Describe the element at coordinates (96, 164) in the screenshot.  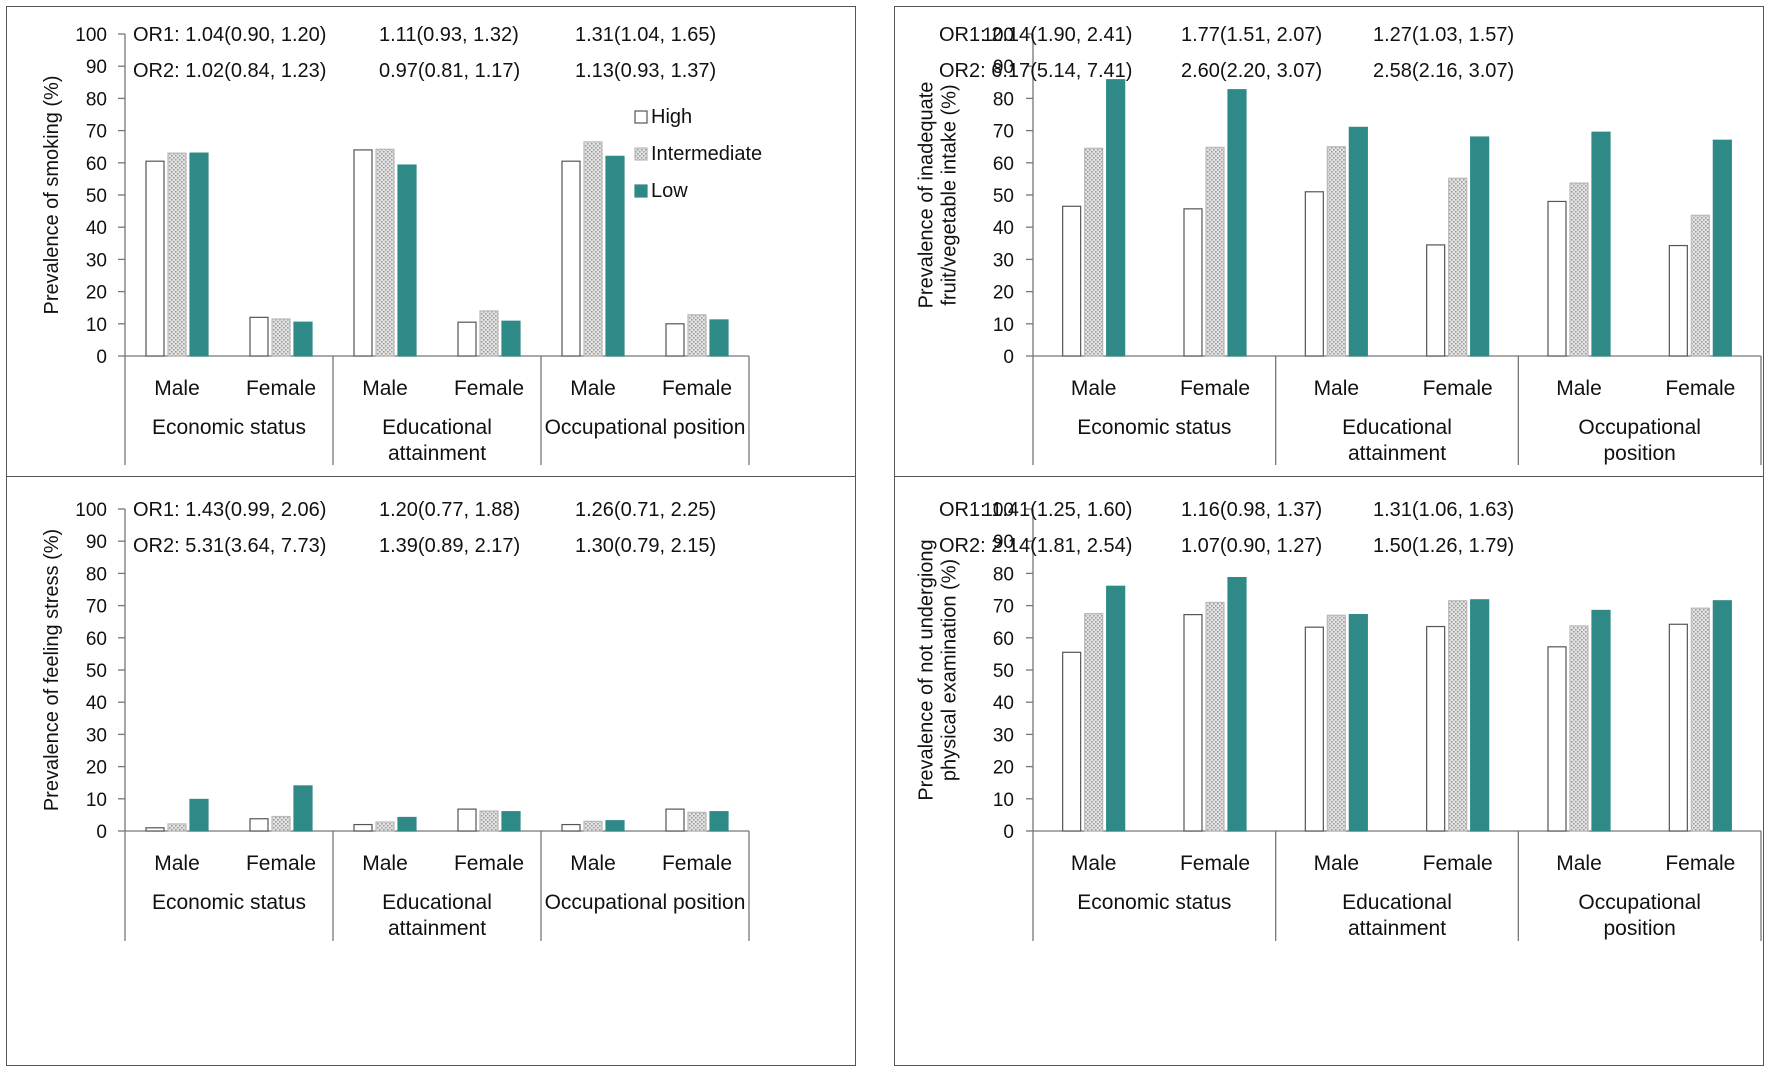
I see `y-tick-label: 60` at that location.